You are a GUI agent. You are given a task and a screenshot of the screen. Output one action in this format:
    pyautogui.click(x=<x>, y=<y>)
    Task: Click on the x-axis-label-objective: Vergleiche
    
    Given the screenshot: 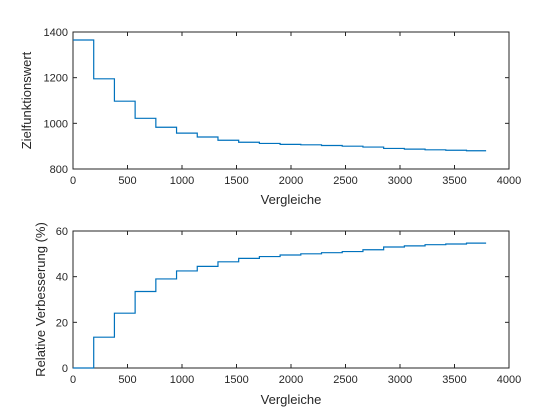 What is the action you would take?
    pyautogui.click(x=291, y=199)
    